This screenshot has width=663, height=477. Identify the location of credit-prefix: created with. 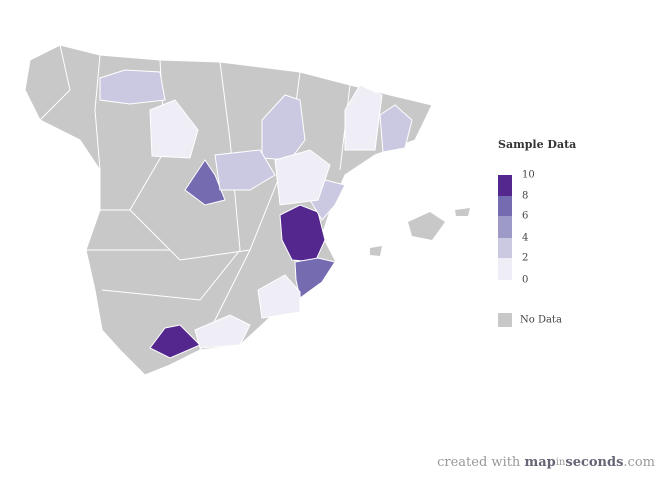
(479, 462).